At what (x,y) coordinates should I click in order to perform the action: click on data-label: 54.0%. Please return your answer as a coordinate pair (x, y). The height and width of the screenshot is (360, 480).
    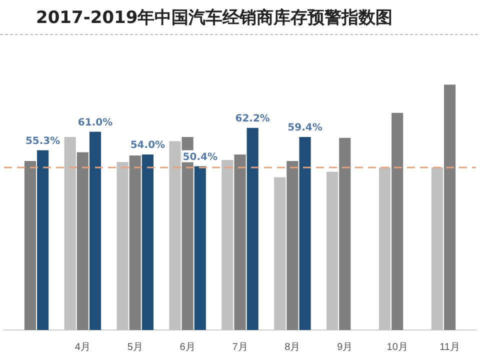
    Looking at the image, I should click on (148, 146).